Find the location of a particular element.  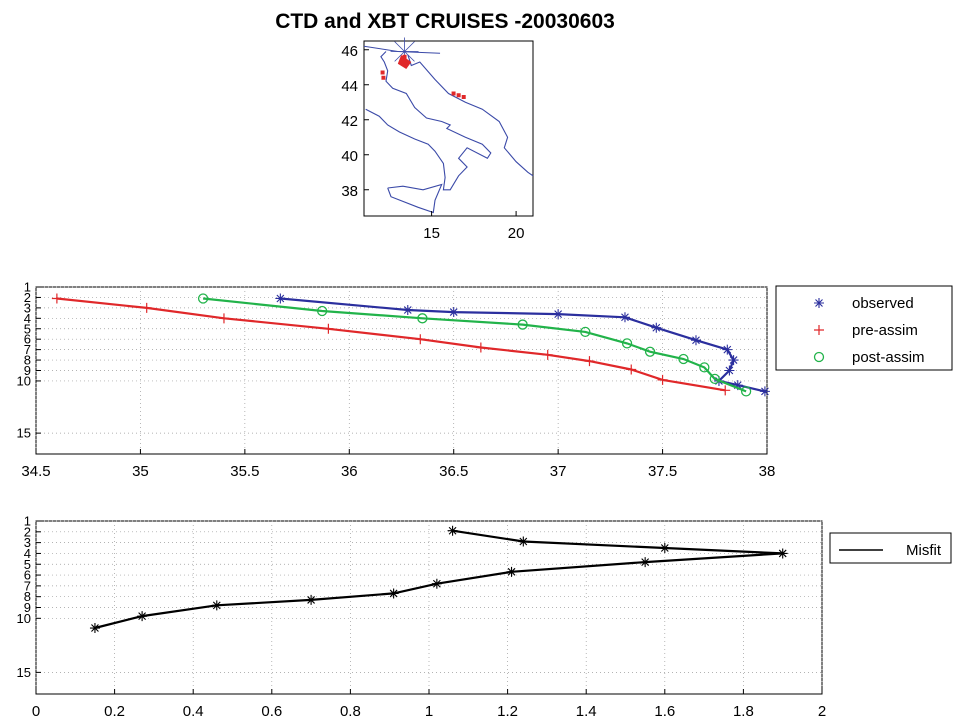

italy-coastline is located at coordinates (428, 121).